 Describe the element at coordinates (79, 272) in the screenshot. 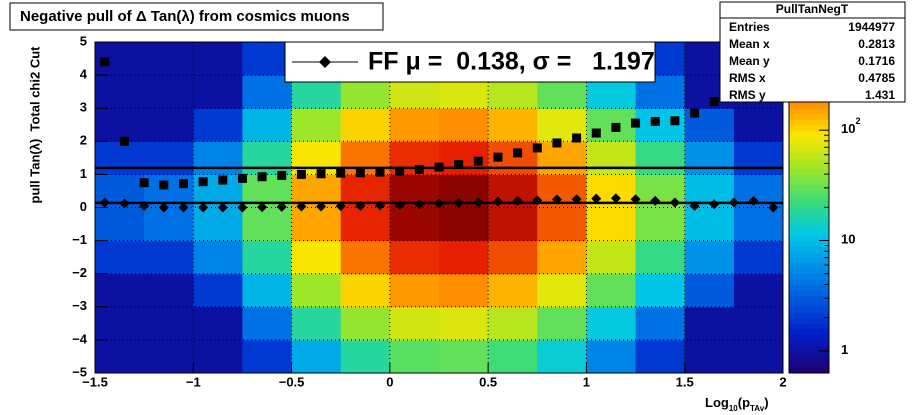

I see `y-tick-label: −2` at that location.